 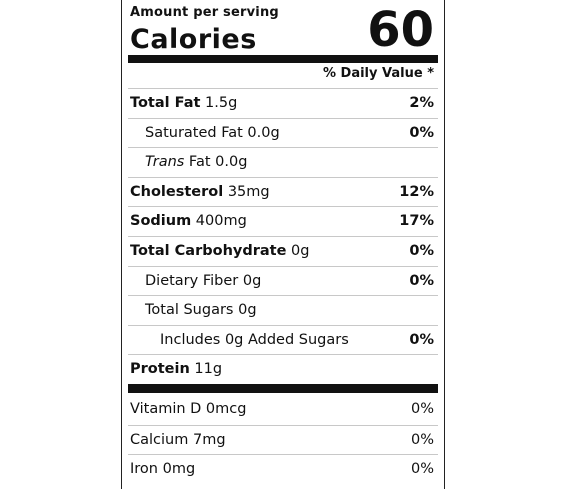 I want to click on nutrient-name: Dietary Fiber 0g, so click(x=203, y=281).